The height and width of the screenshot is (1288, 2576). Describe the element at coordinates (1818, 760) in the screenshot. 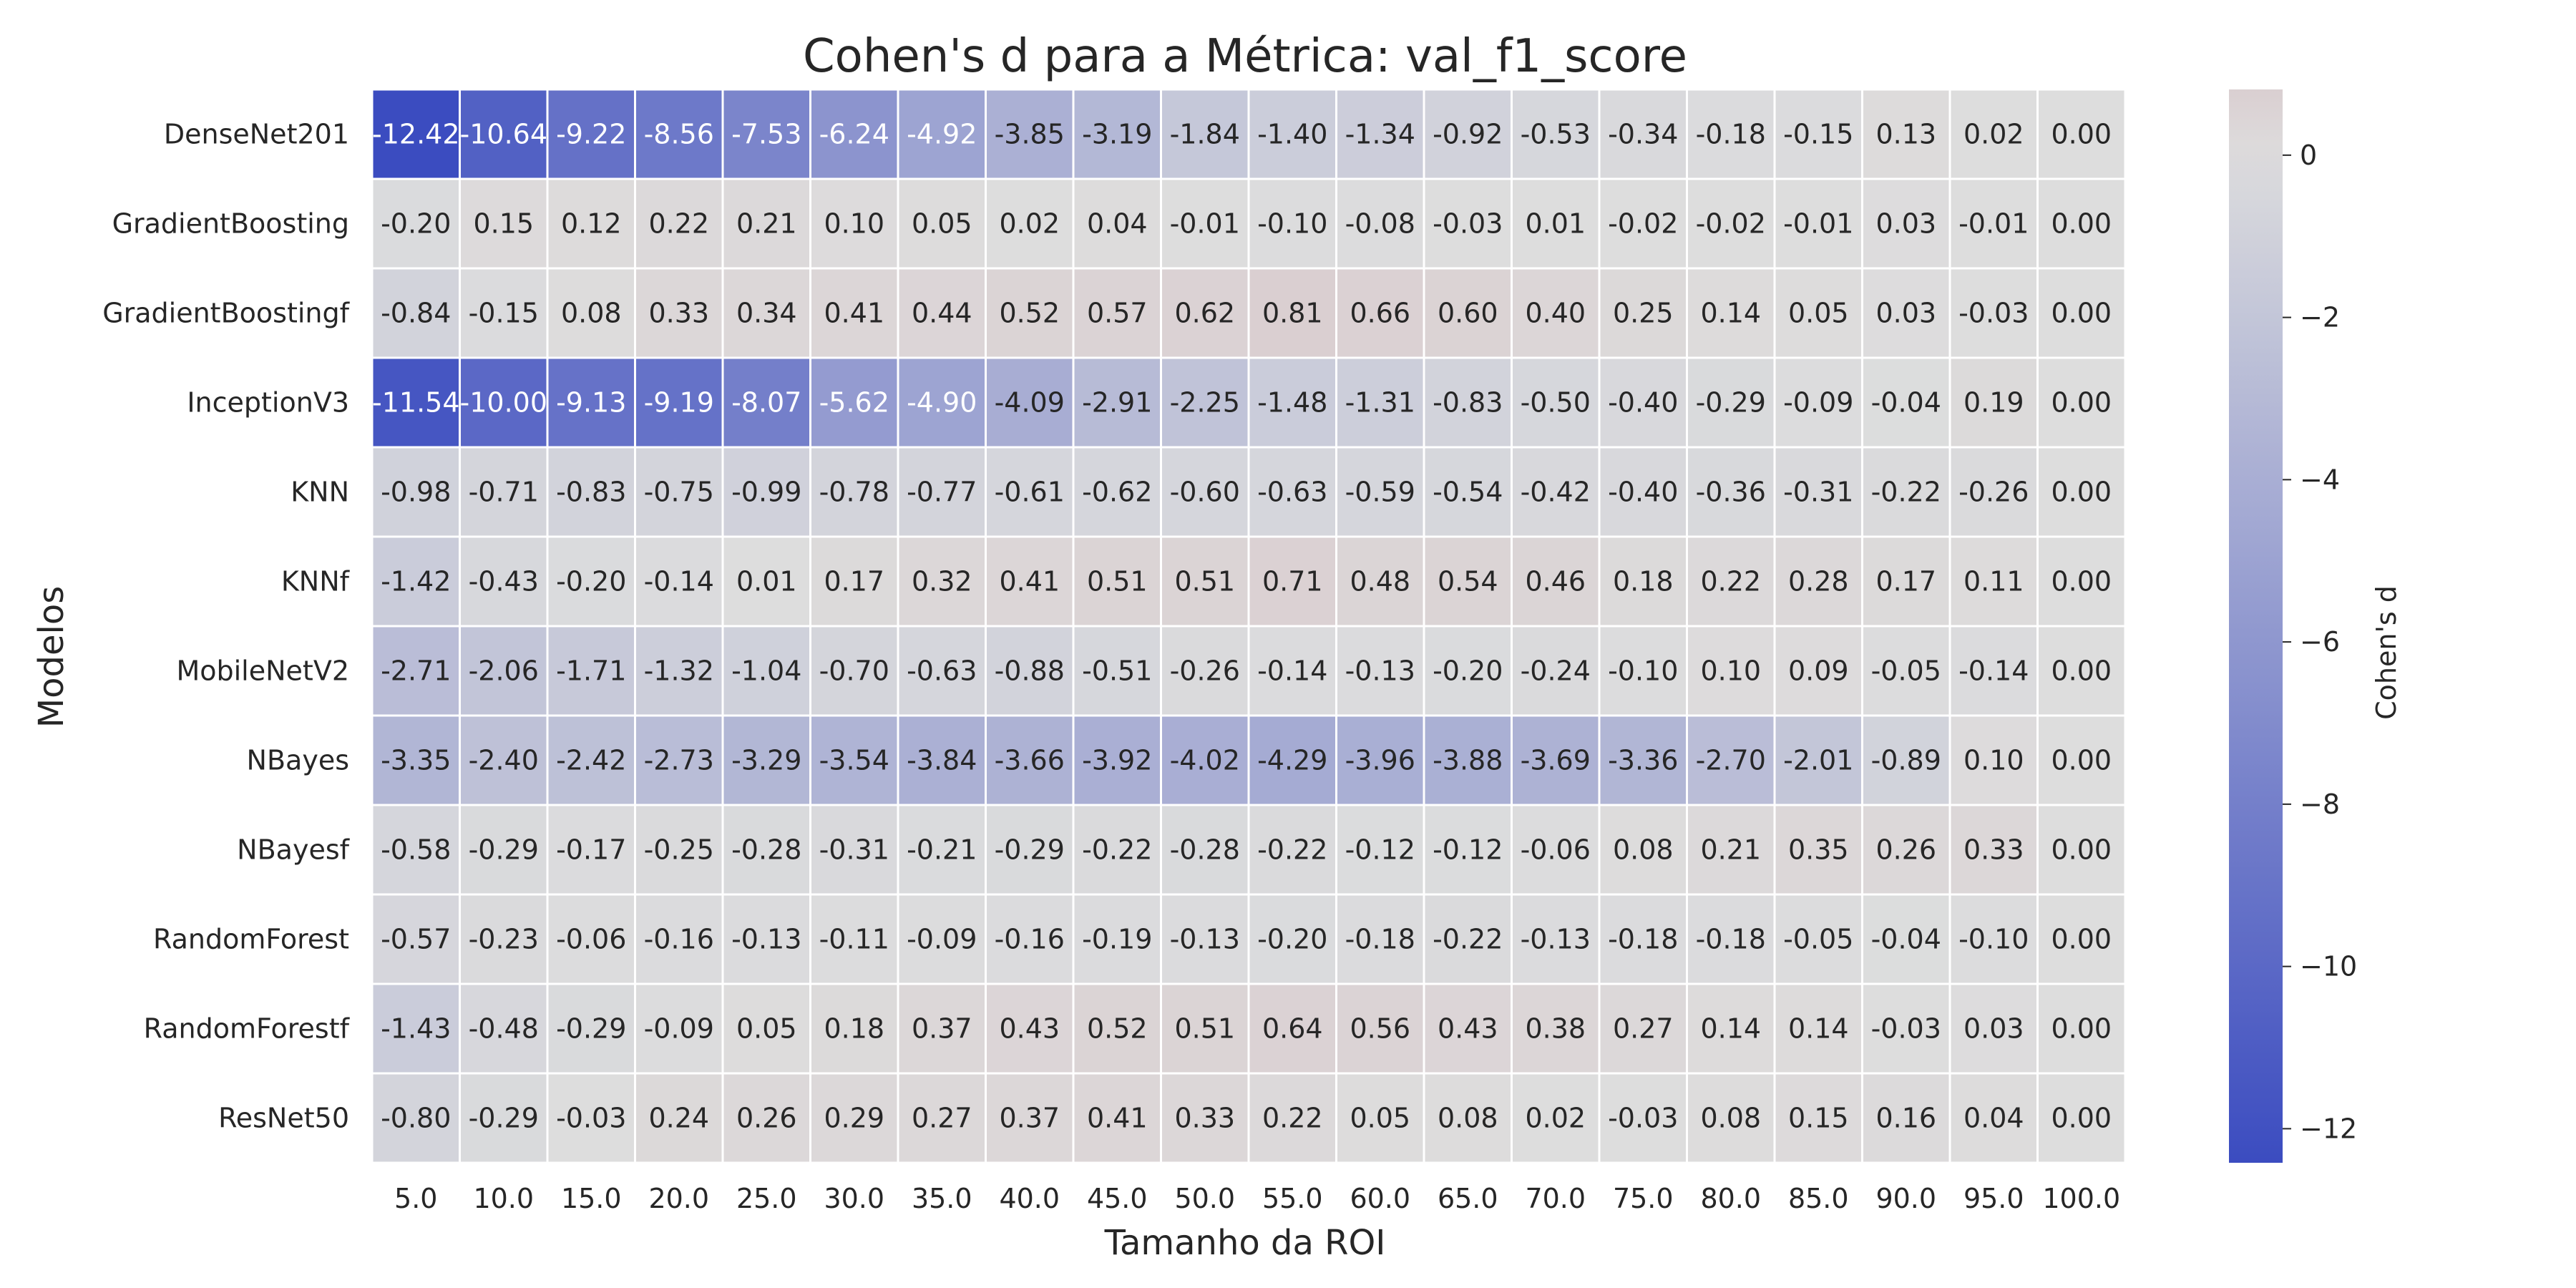

I see `cell-value-label: -2.01` at that location.